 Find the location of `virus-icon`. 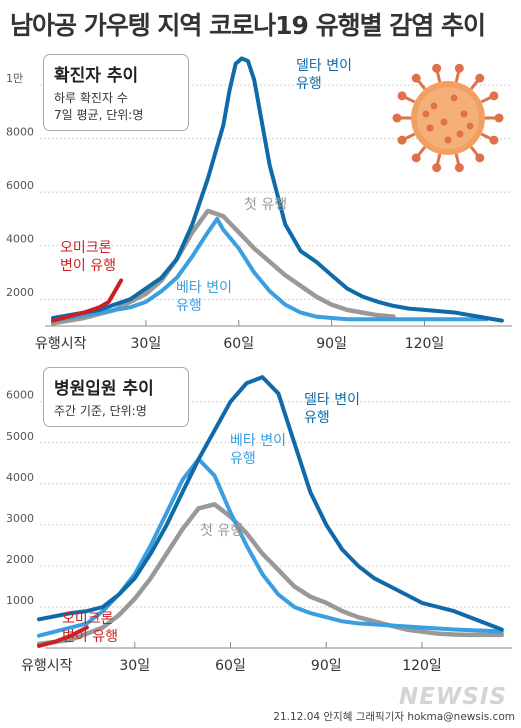

virus-icon is located at coordinates (448, 118).